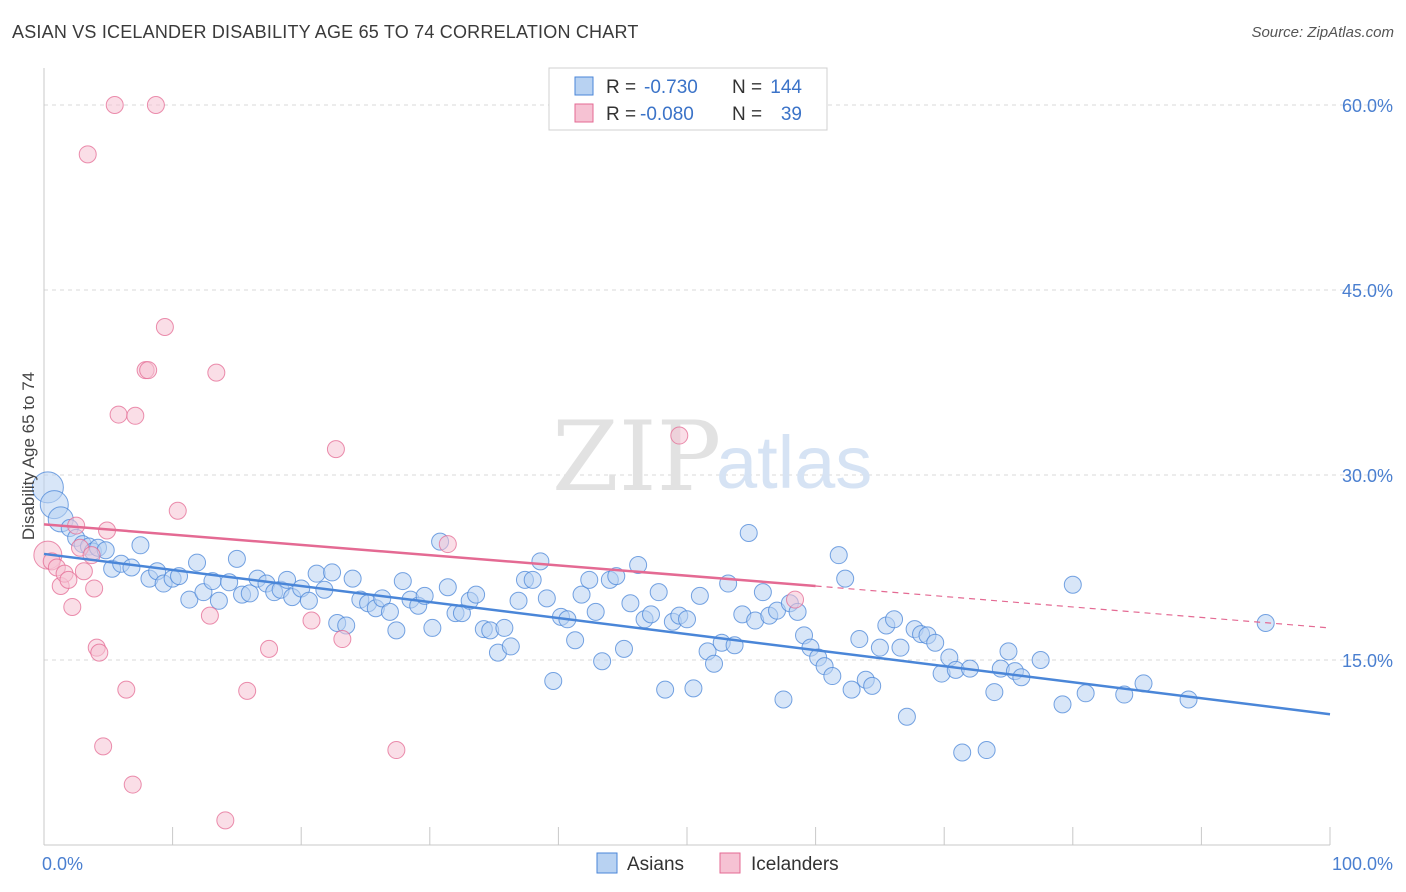 This screenshot has width=1406, height=892. I want to click on y-axis-label: Disability Age 65 to 74, so click(28, 456).